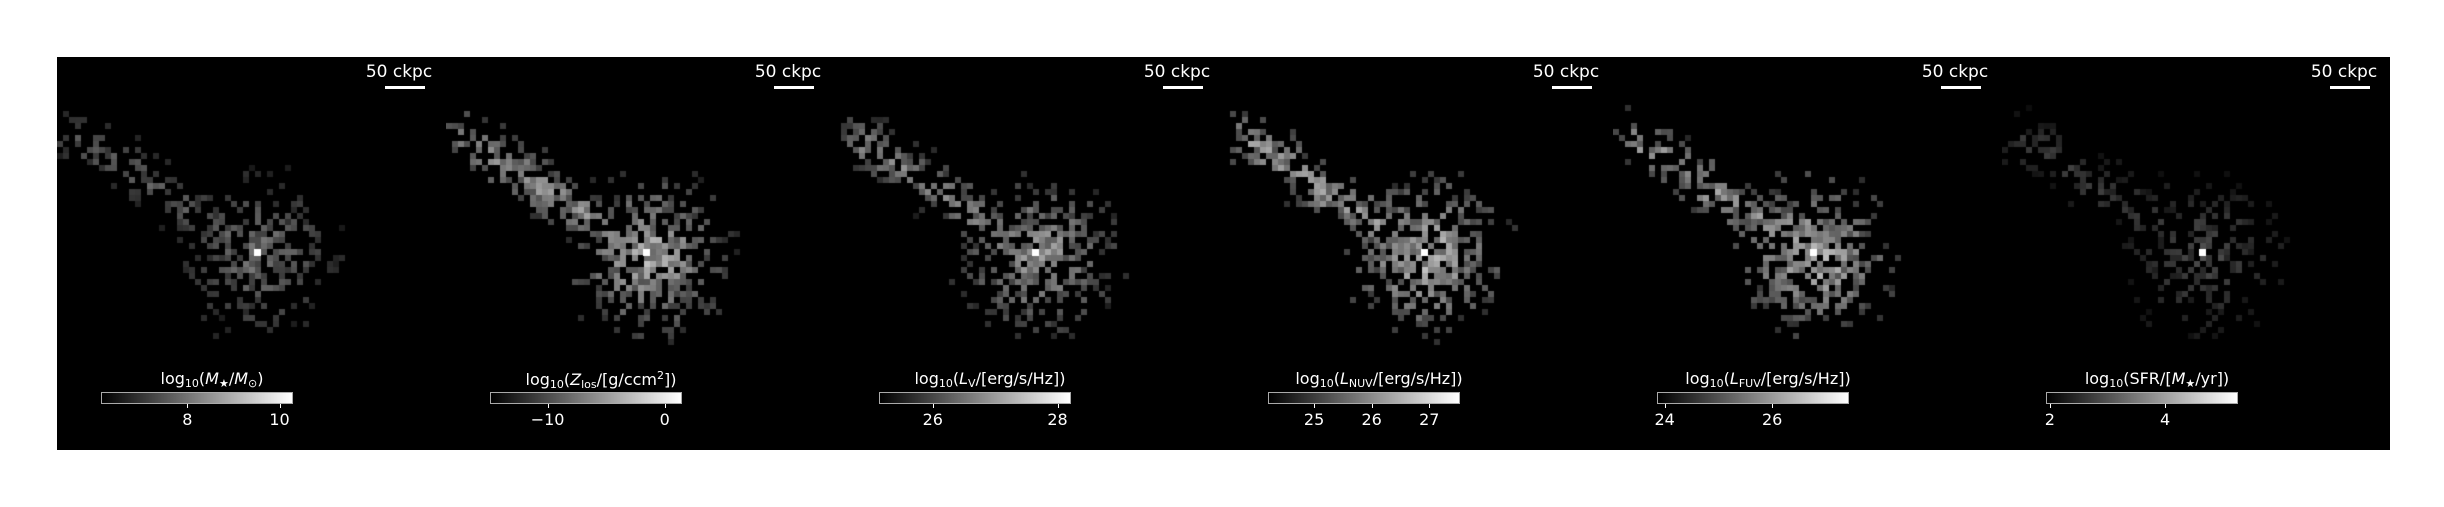 Image resolution: width=2444 pixels, height=507 pixels. I want to click on colorbar-tick-label: 4, so click(2165, 419).